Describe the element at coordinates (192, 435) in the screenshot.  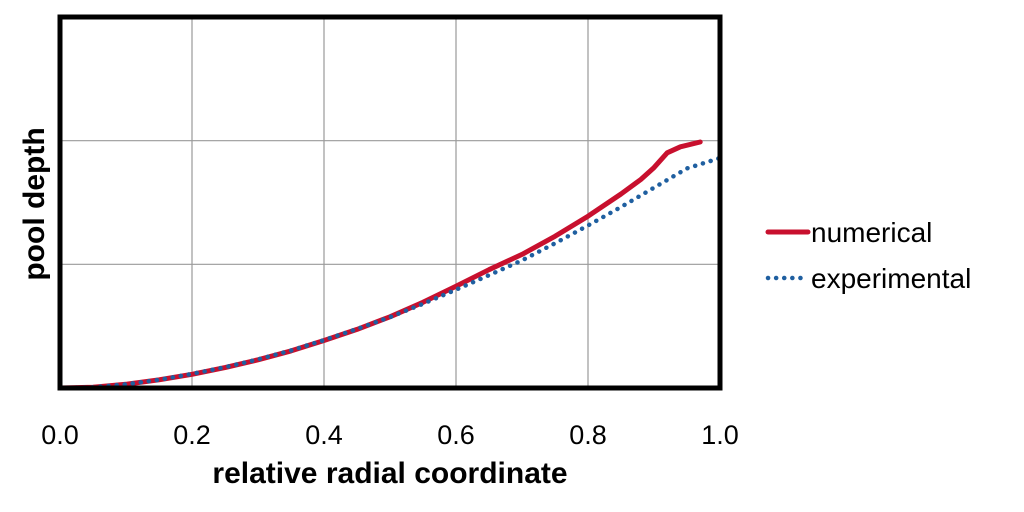
I see `x-tick-label: 0.2` at that location.